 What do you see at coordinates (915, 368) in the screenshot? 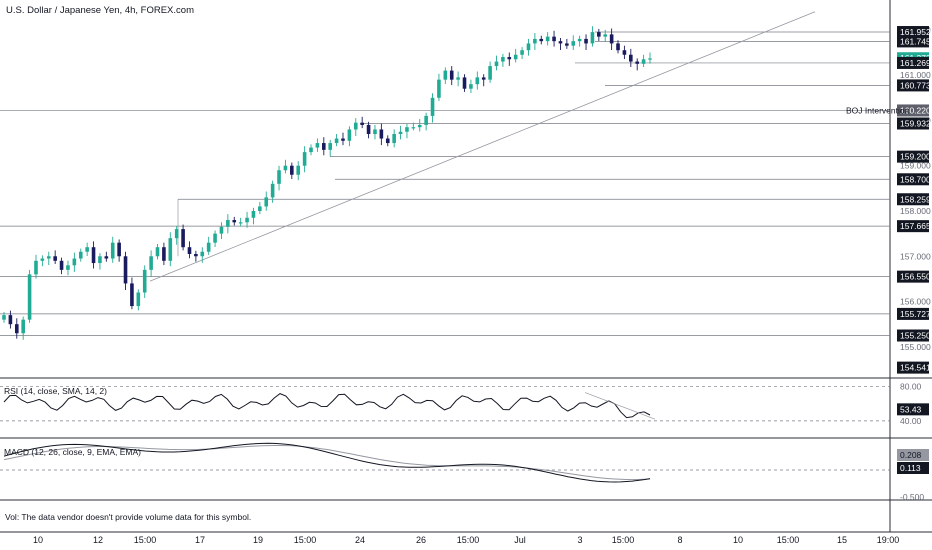
I see `level-label-text: 154.541` at bounding box center [915, 368].